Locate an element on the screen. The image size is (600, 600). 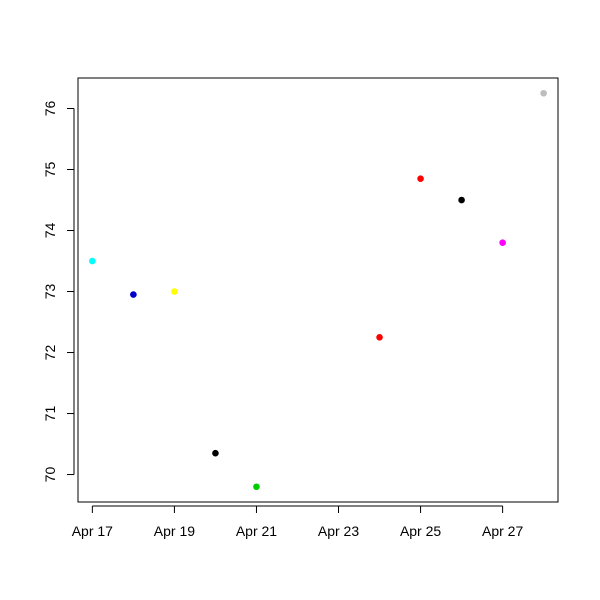
y-tick-label: 71 is located at coordinates (50, 414).